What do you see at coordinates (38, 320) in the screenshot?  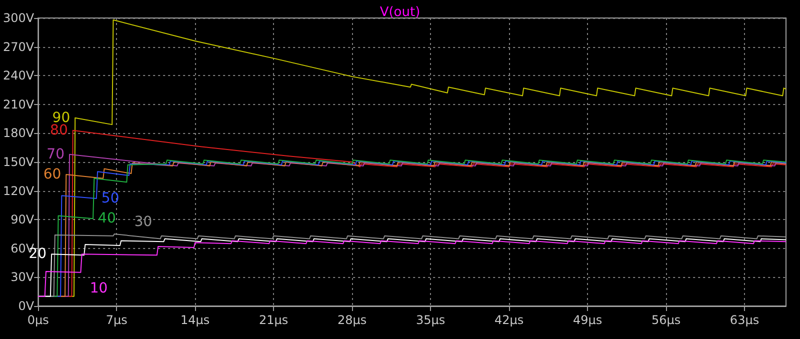 I see `x-tick-label: 0µs` at bounding box center [38, 320].